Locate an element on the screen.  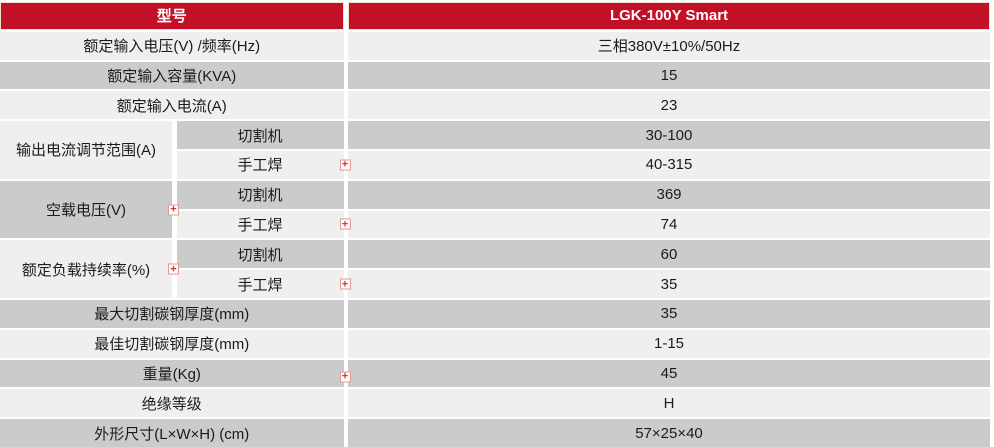
row-label-text: 重量(Kg) is located at coordinates (171, 374).